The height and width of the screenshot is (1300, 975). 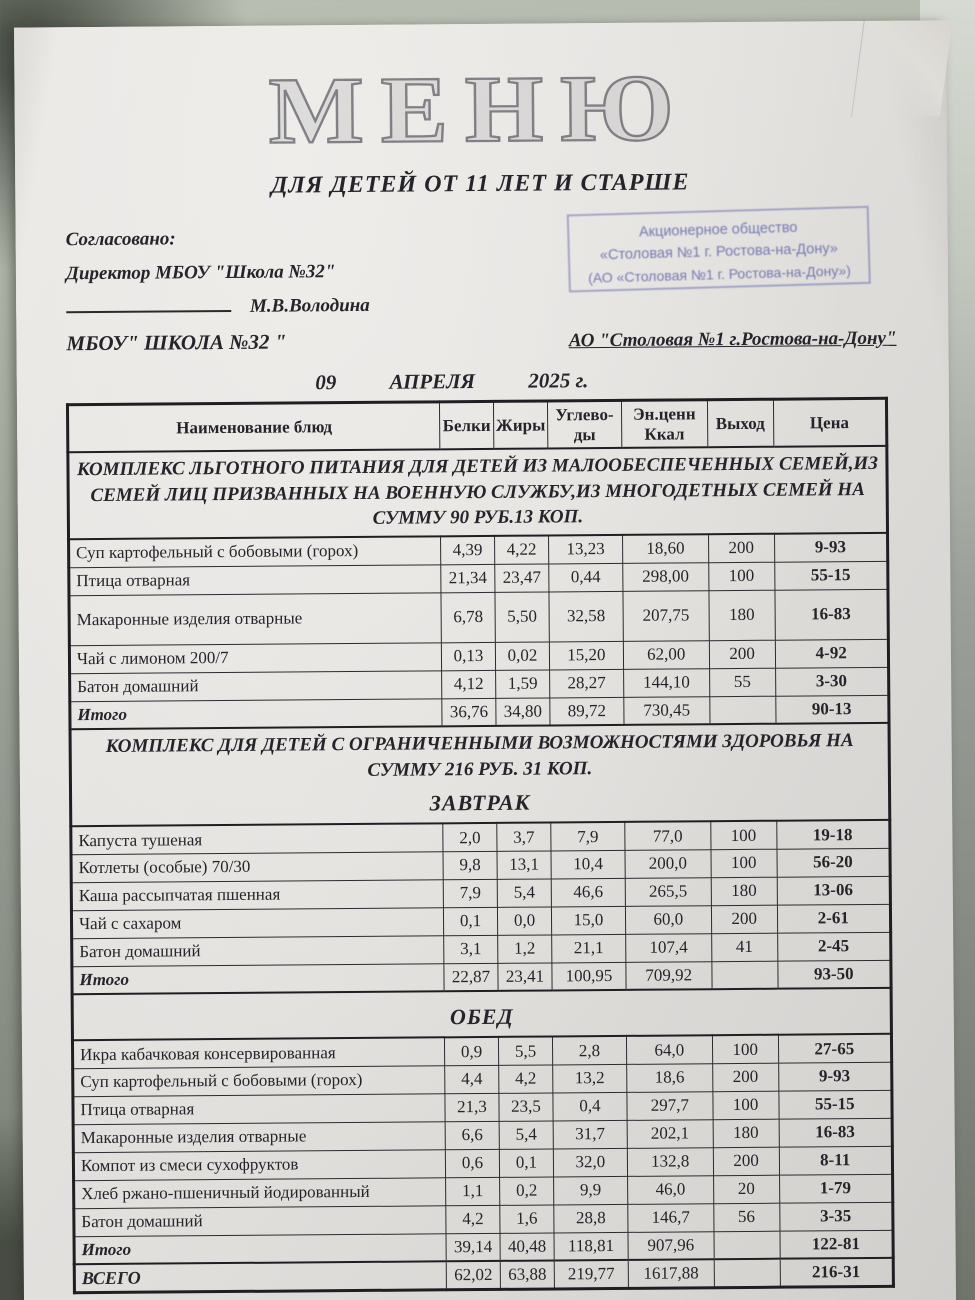 I want to click on cell-kcal: 18,6, so click(x=669, y=1078).